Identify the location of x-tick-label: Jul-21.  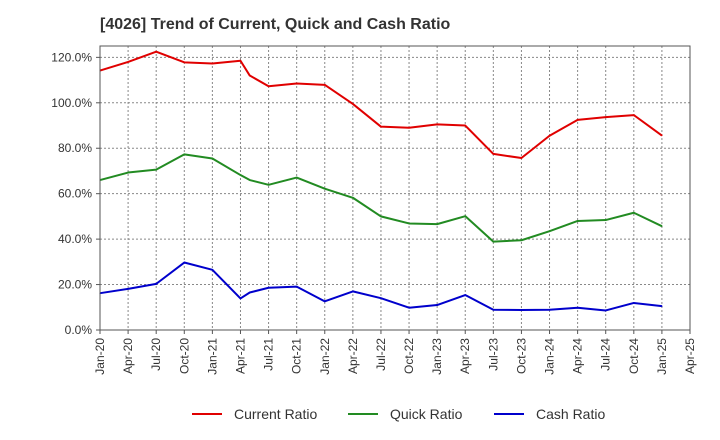
(269, 354).